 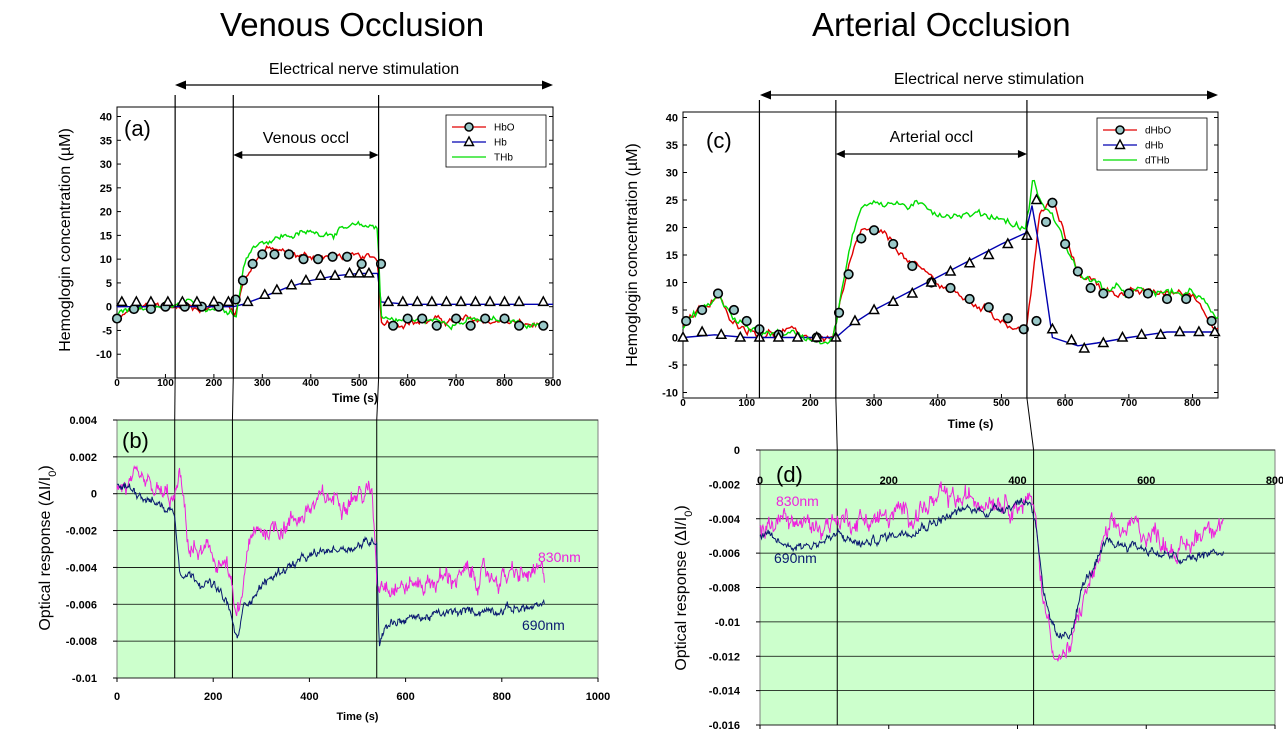 What do you see at coordinates (135, 440) in the screenshot?
I see `panel-label: (b)` at bounding box center [135, 440].